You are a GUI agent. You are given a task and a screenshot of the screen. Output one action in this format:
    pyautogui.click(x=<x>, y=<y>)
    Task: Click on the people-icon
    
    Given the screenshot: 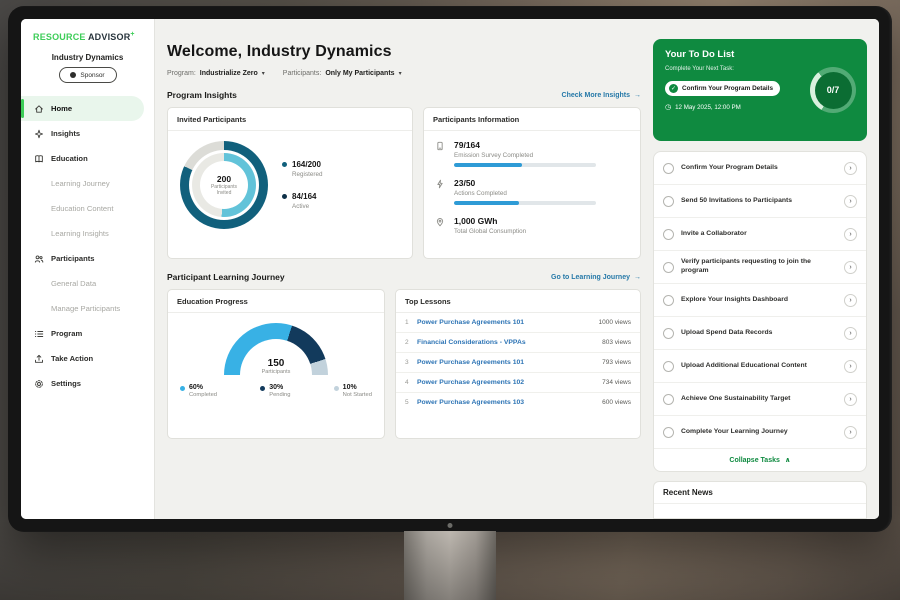 What is the action you would take?
    pyautogui.click(x=38, y=259)
    